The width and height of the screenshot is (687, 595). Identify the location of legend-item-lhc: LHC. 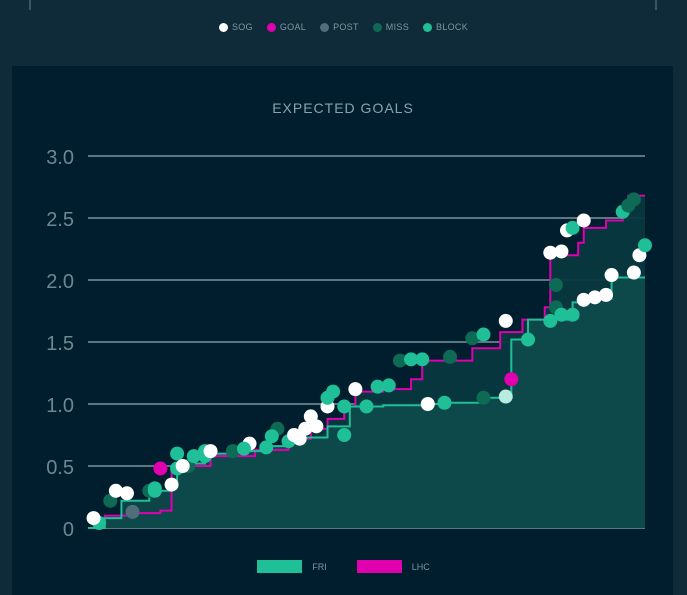
(393, 566).